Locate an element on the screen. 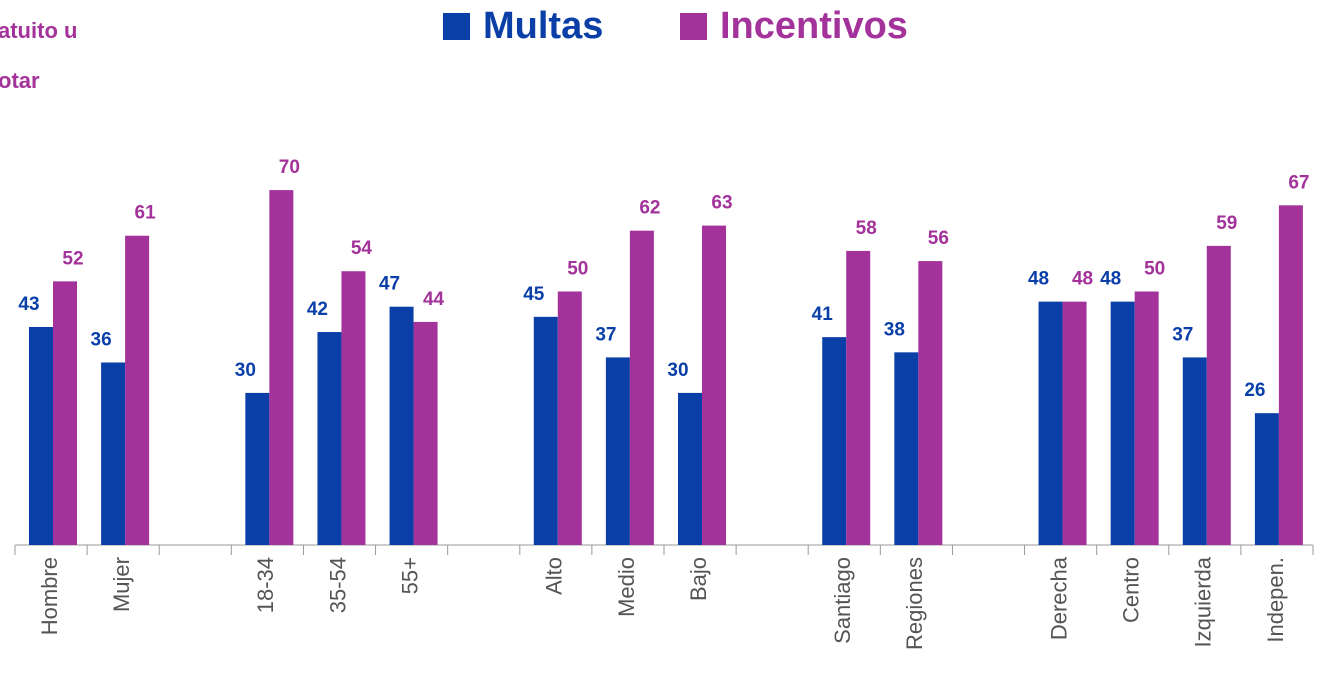 The width and height of the screenshot is (1322, 689). annotation-line: atuito u is located at coordinates (38, 30).